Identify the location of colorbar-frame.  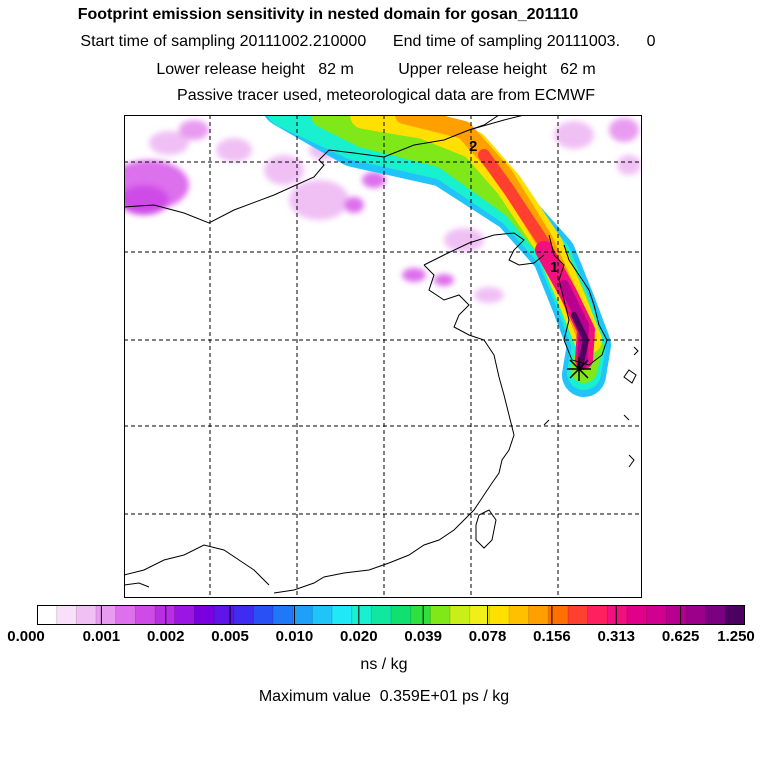
(391, 615).